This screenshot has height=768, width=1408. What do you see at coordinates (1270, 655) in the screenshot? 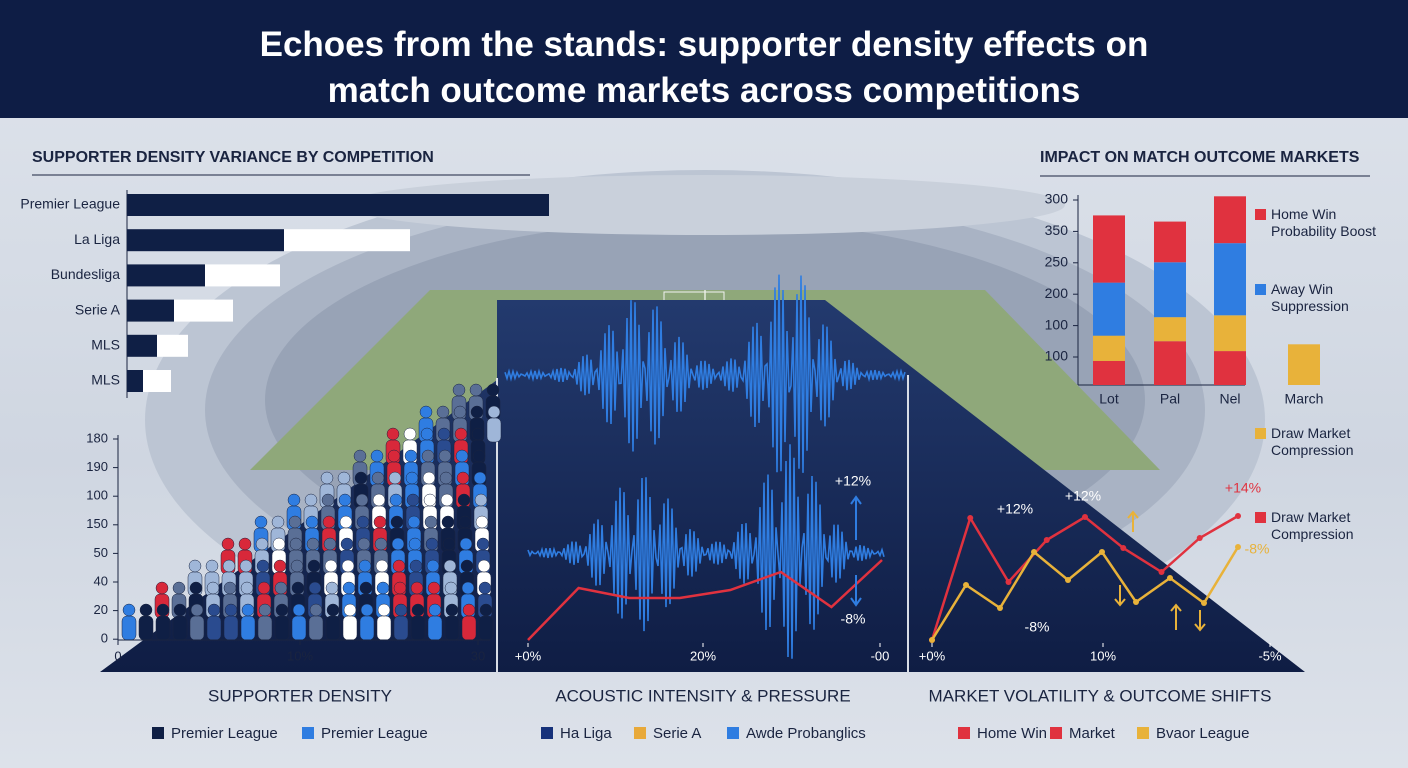
I see `x-tick-label: -5%` at bounding box center [1270, 655].